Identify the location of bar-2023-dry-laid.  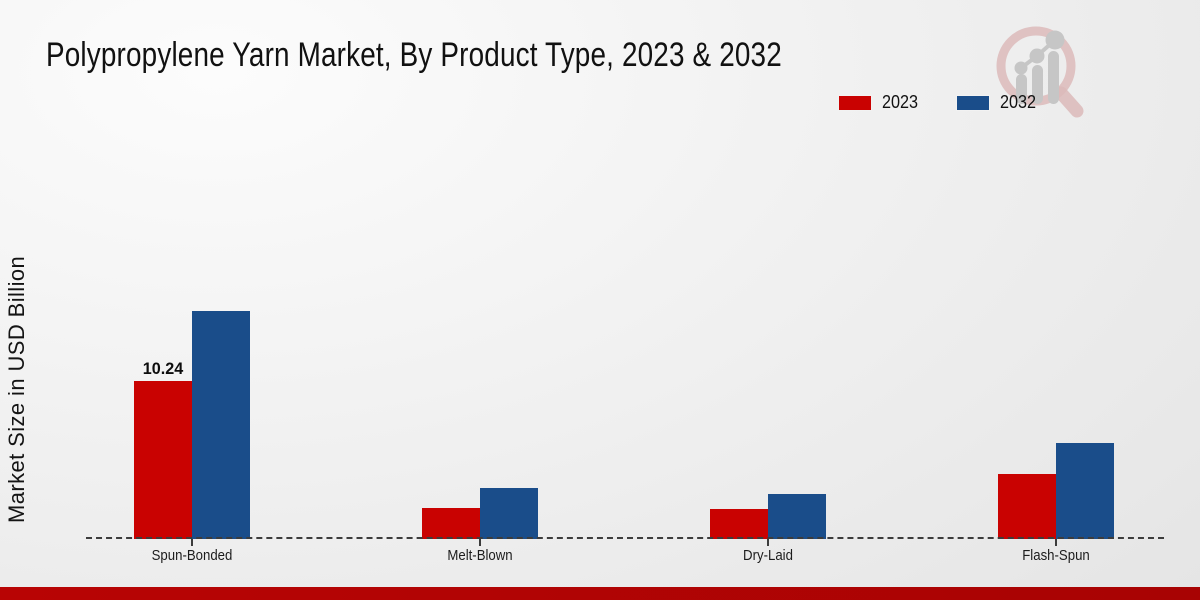
(739, 524).